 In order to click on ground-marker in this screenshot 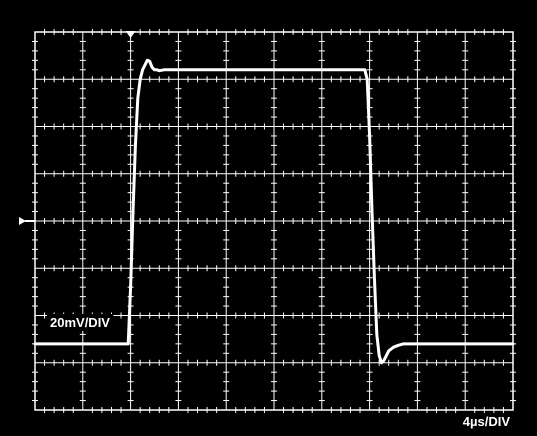, I will do `click(22, 221)`.